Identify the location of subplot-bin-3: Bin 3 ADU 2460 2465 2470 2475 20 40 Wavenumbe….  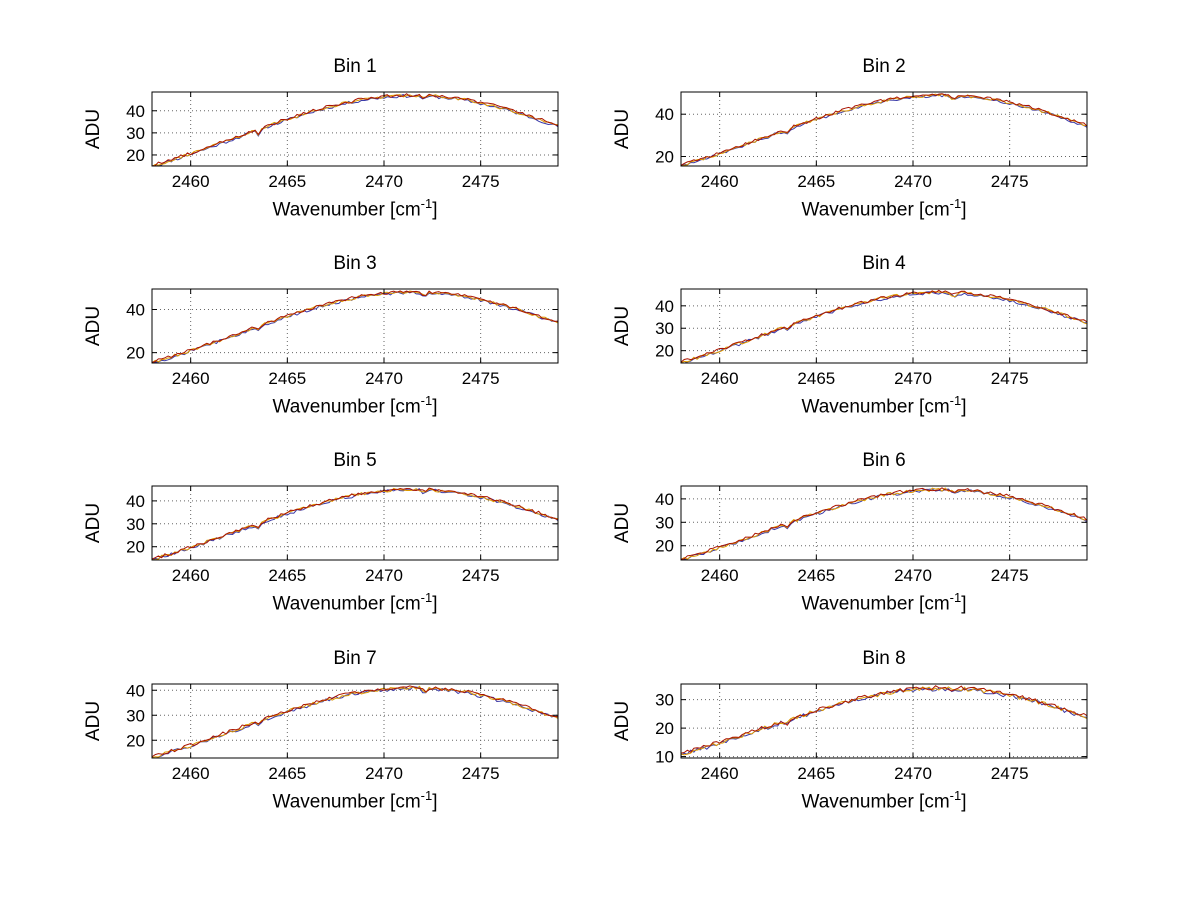
(327, 349).